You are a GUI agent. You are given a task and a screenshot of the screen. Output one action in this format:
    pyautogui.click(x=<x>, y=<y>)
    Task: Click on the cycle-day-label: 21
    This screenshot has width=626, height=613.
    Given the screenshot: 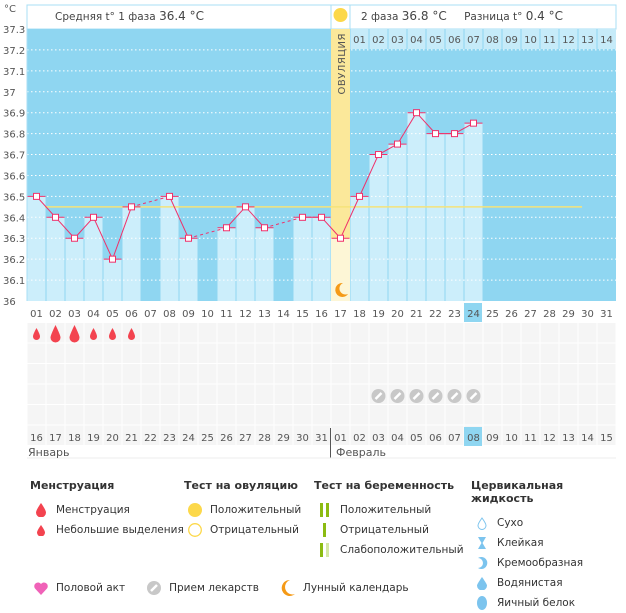 What is the action you would take?
    pyautogui.click(x=416, y=314)
    